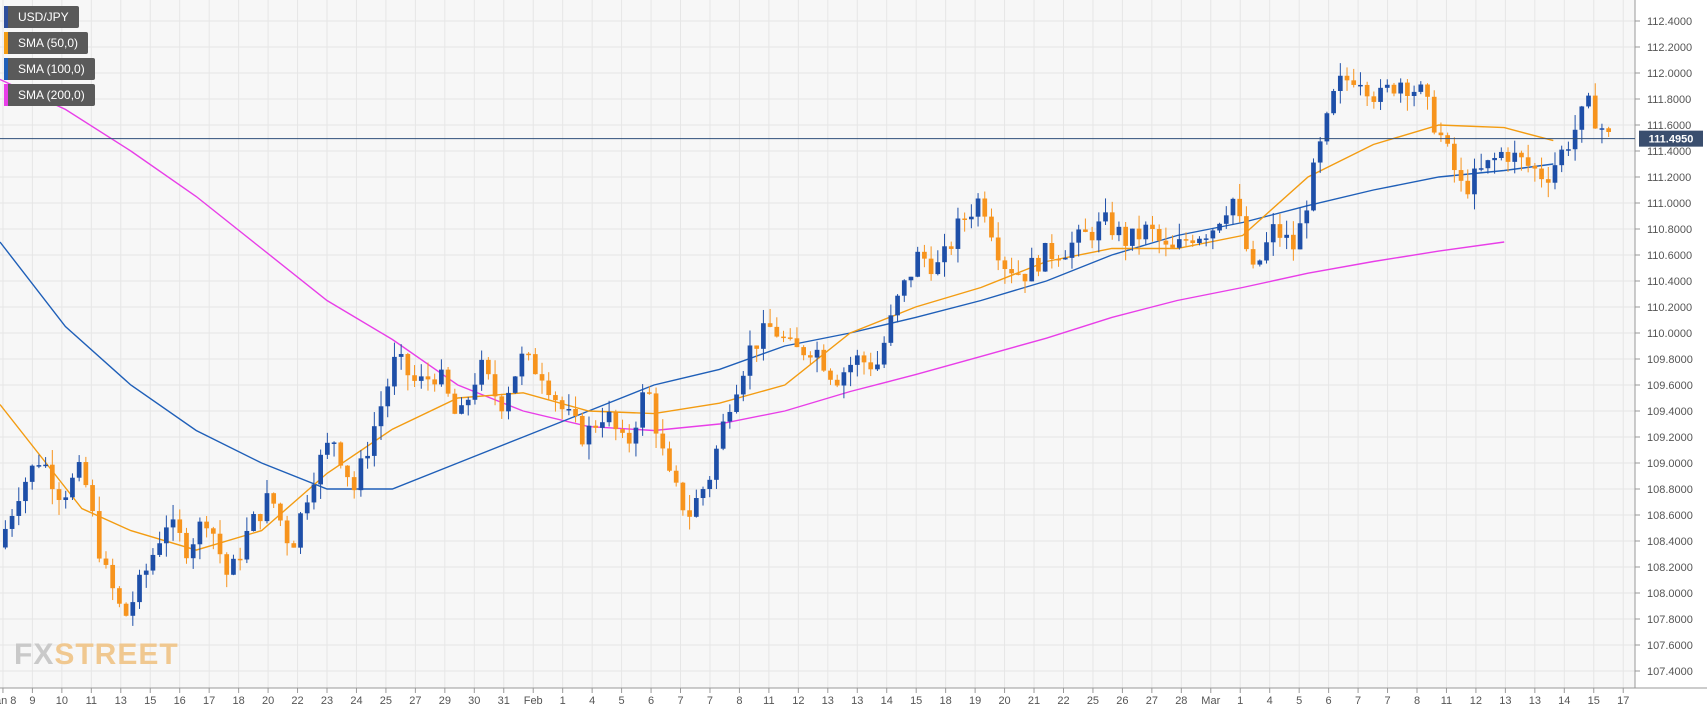  What do you see at coordinates (533, 701) in the screenshot?
I see `x-tick-label: Feb` at bounding box center [533, 701].